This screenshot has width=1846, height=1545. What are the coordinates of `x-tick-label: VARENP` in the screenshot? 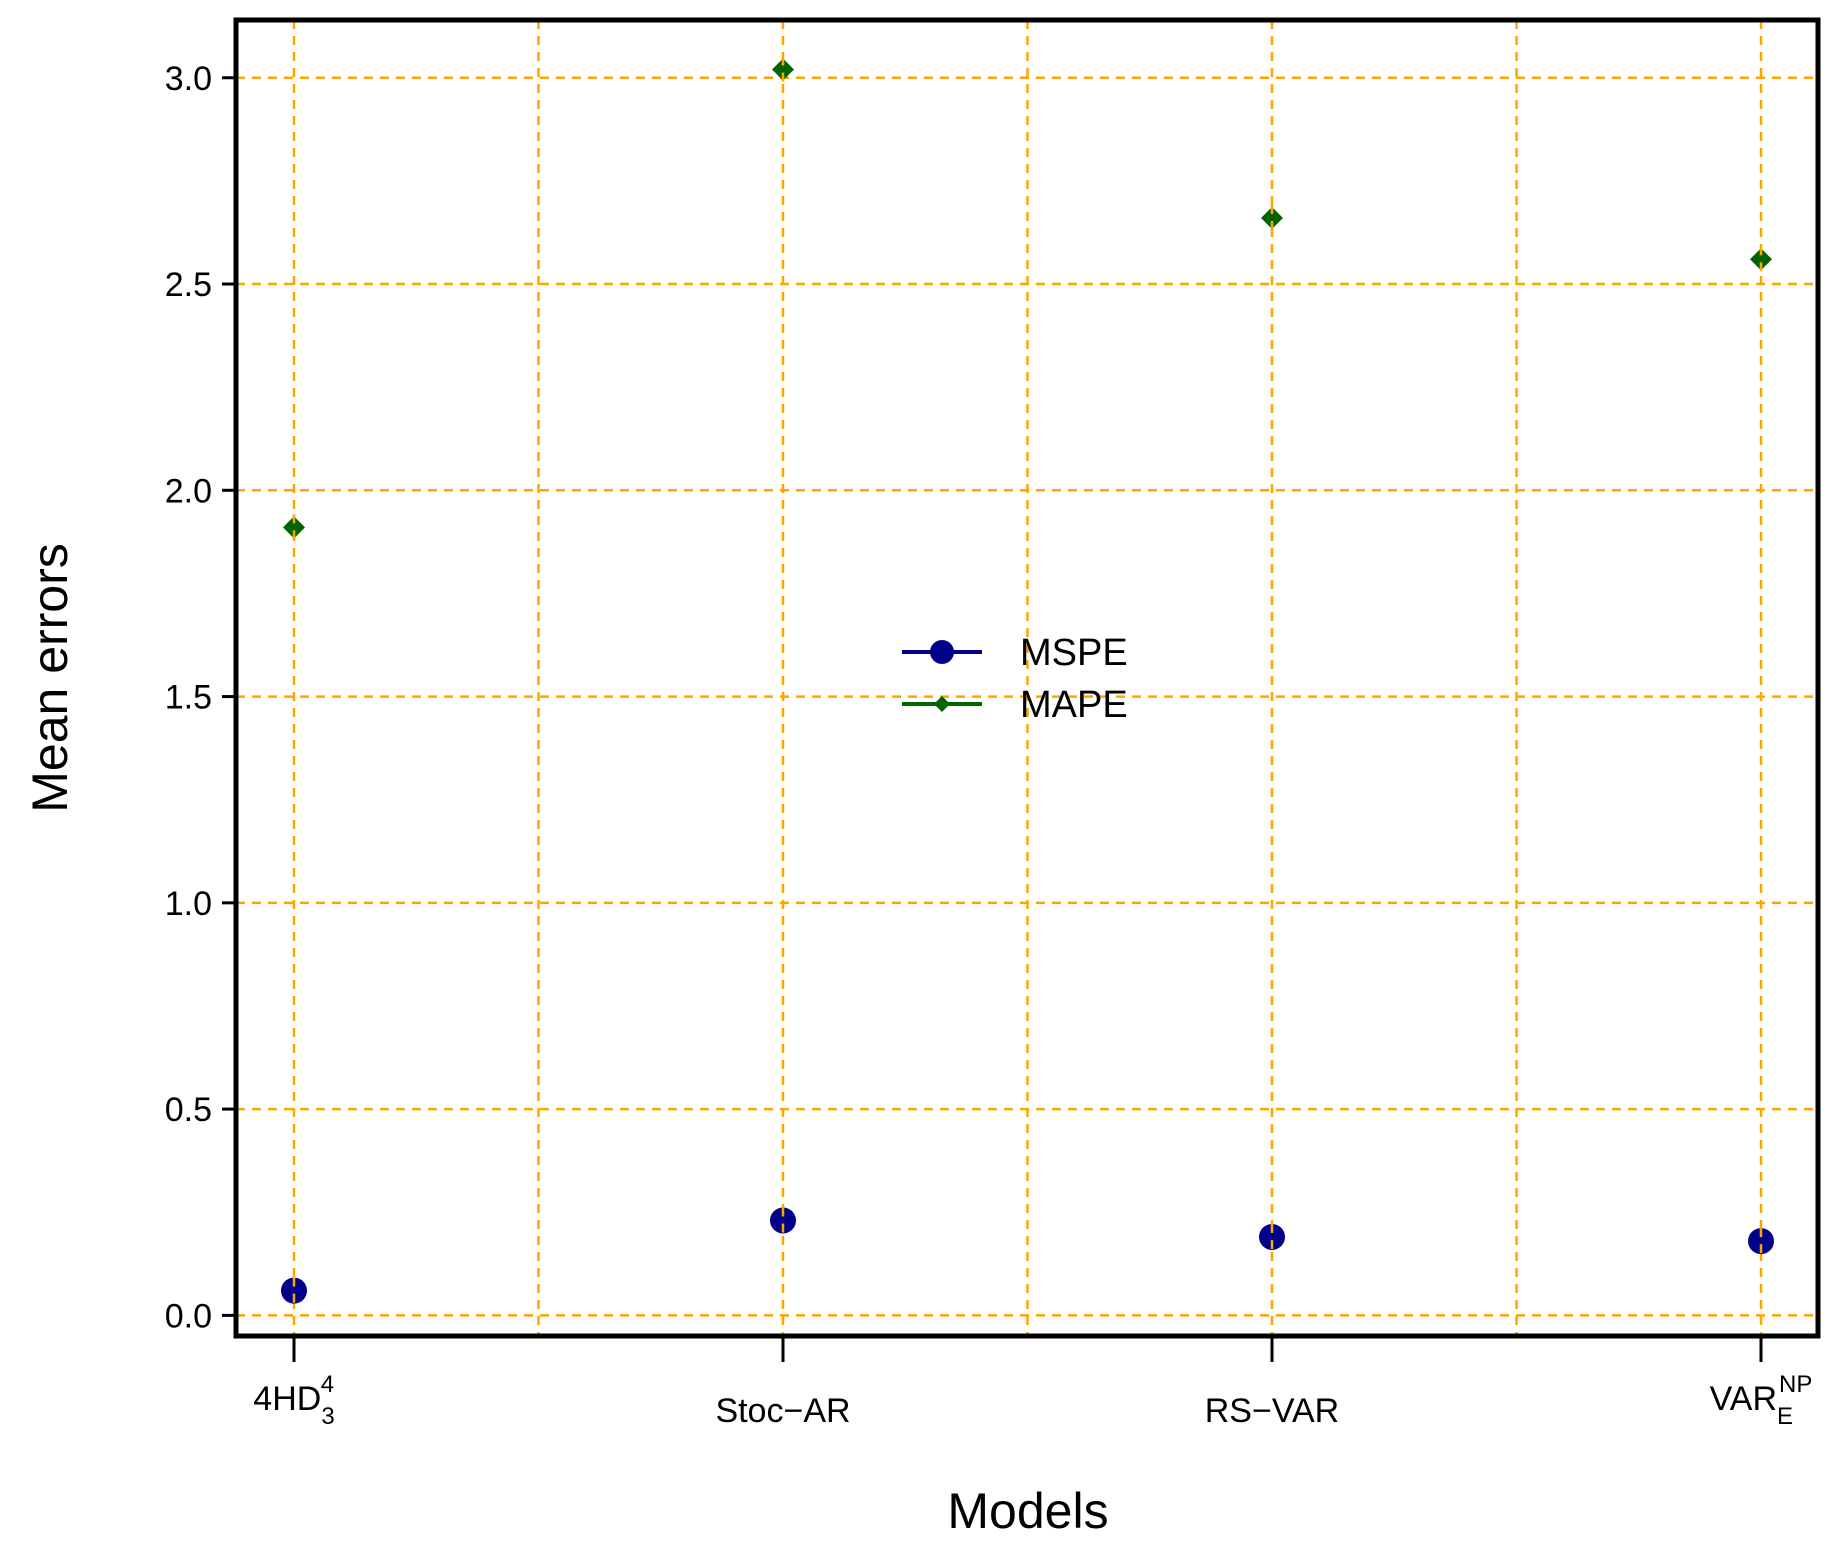 It's located at (1761, 1400).